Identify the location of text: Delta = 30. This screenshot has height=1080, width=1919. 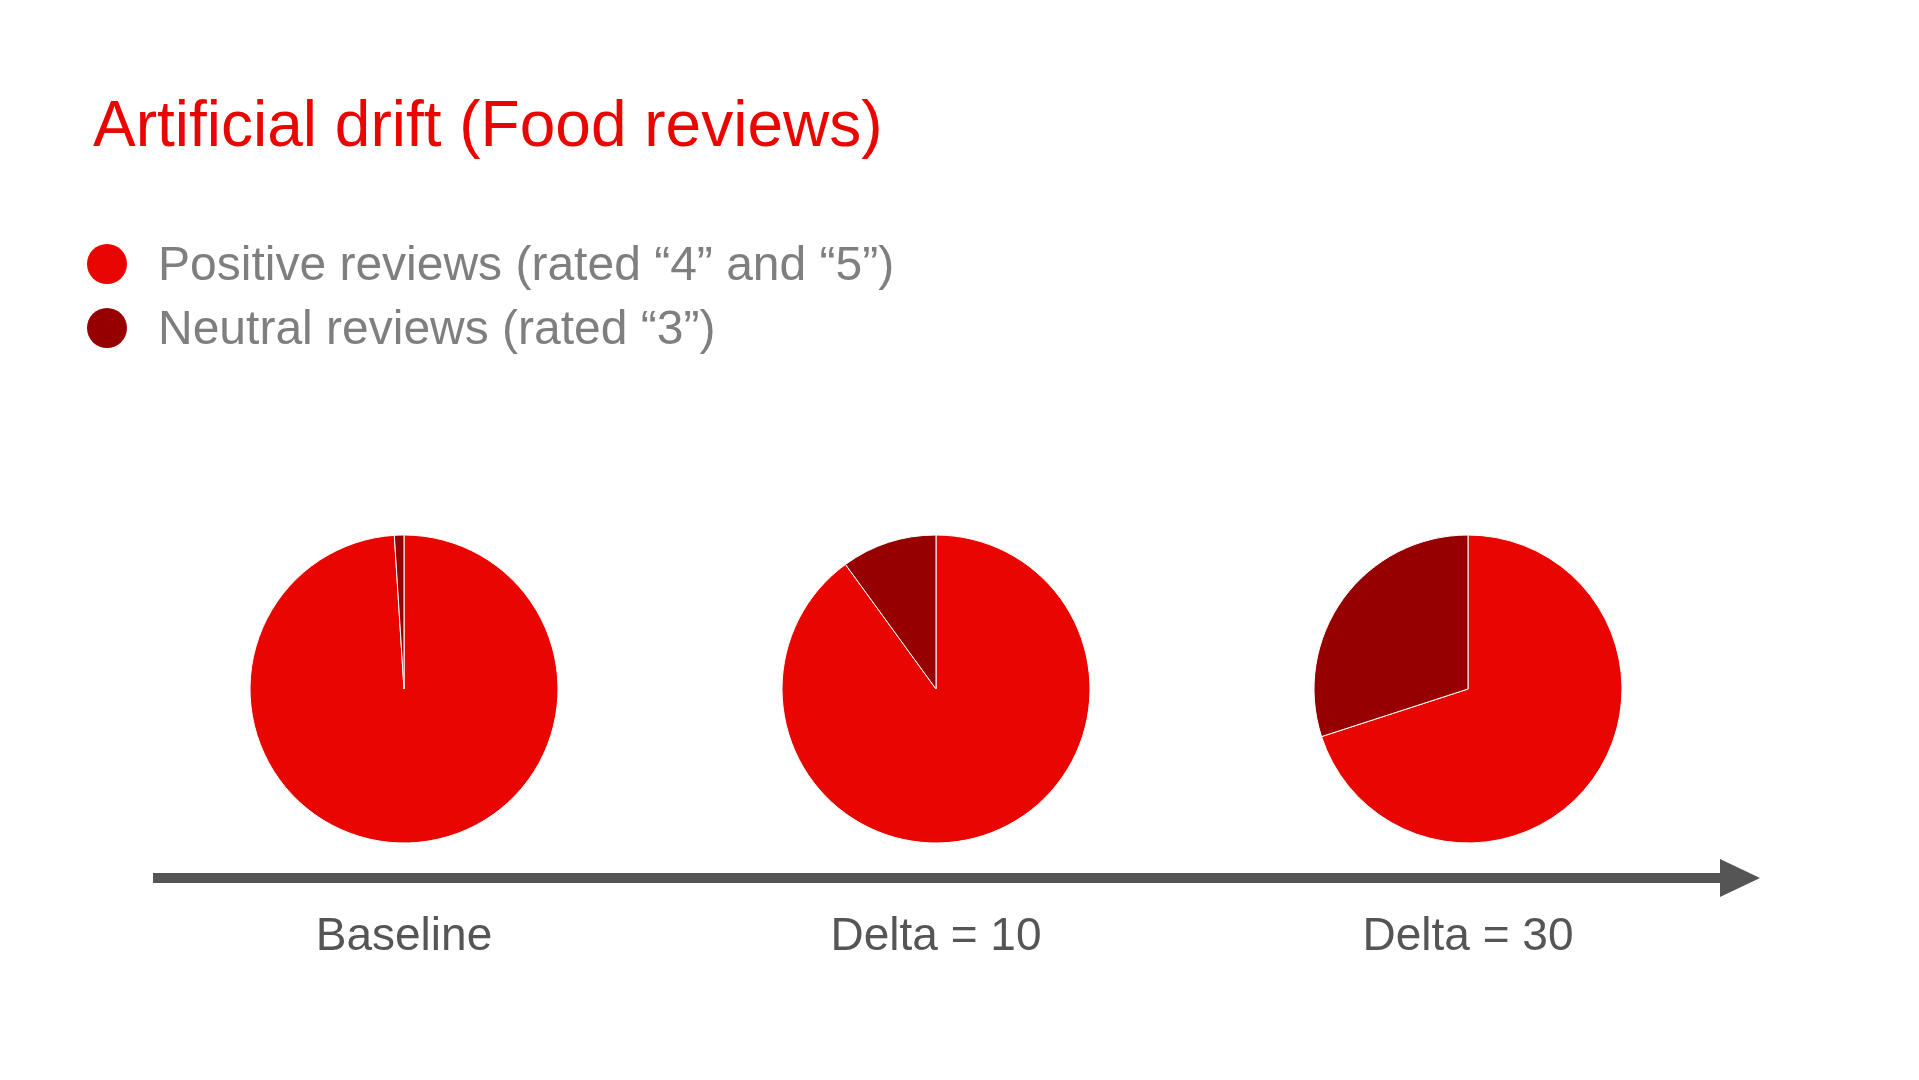
(1468, 934).